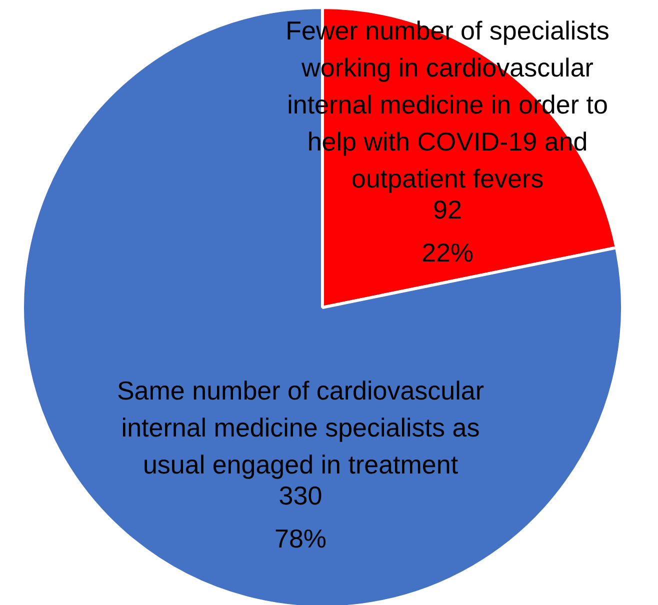 The width and height of the screenshot is (658, 605). I want to click on data-label: 92 22%, so click(447, 231).